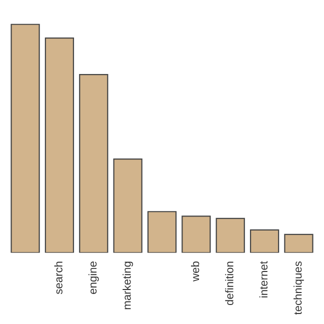  I want to click on x-tick-label: marketing, so click(127, 286).